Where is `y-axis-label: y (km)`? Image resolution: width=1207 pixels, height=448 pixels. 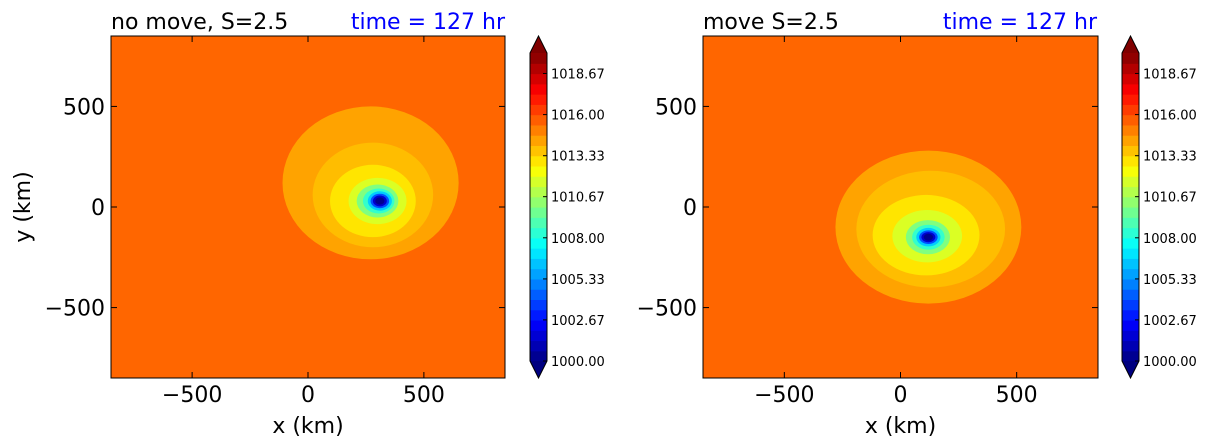 y-axis-label: y (km) is located at coordinates (23, 206).